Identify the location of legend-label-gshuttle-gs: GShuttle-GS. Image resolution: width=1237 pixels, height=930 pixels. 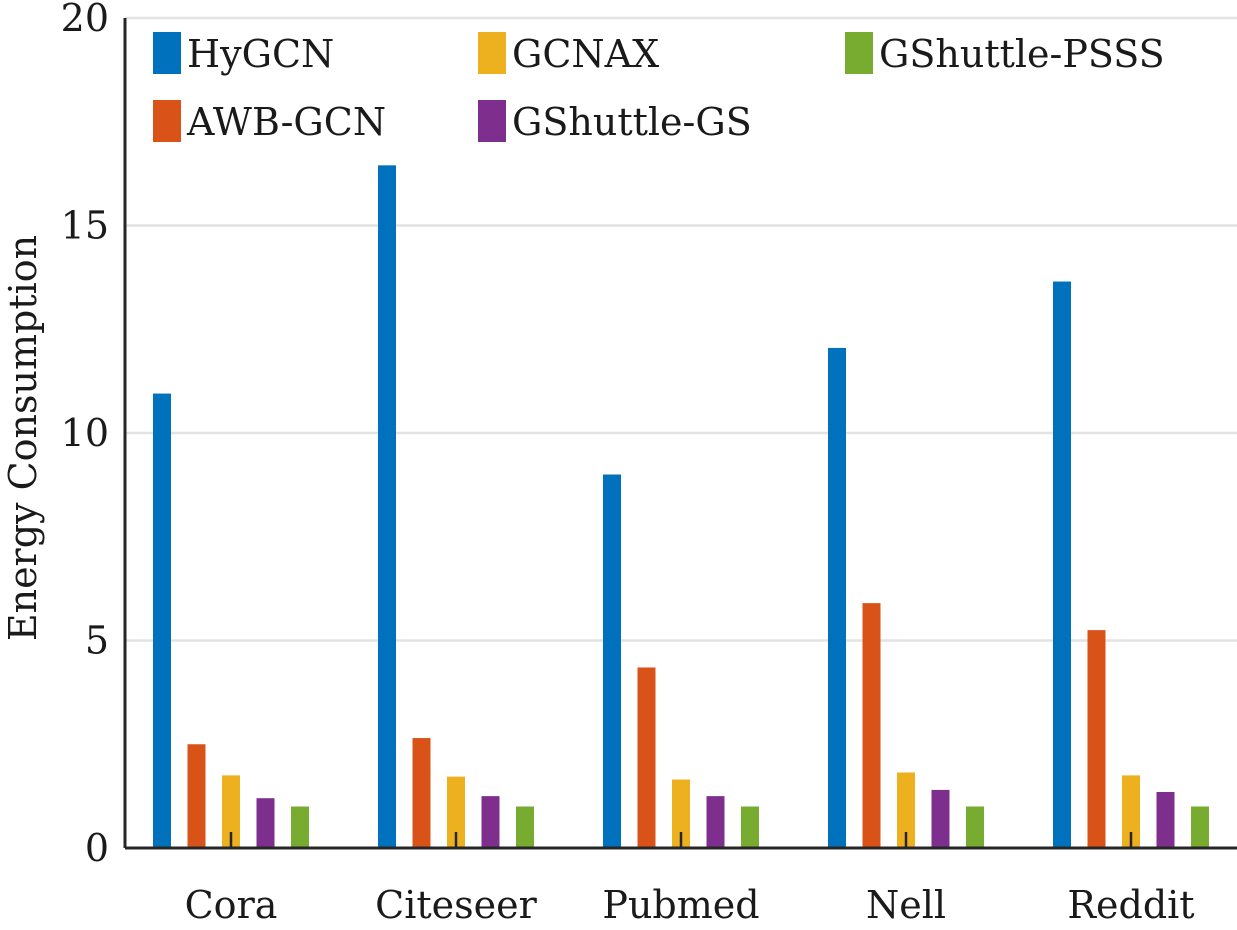
(632, 122).